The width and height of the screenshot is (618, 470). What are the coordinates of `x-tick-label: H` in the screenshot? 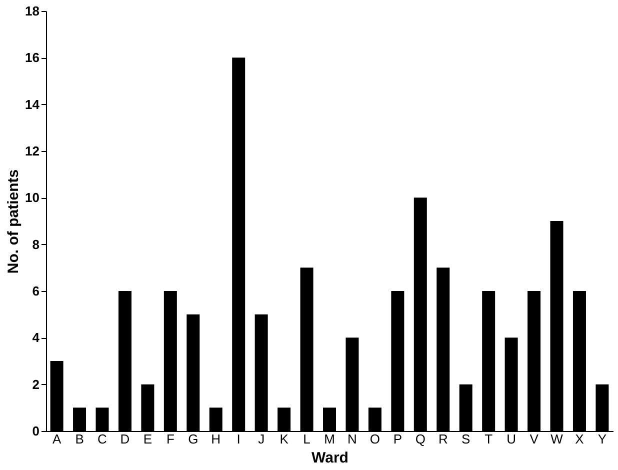 It's located at (216, 439).